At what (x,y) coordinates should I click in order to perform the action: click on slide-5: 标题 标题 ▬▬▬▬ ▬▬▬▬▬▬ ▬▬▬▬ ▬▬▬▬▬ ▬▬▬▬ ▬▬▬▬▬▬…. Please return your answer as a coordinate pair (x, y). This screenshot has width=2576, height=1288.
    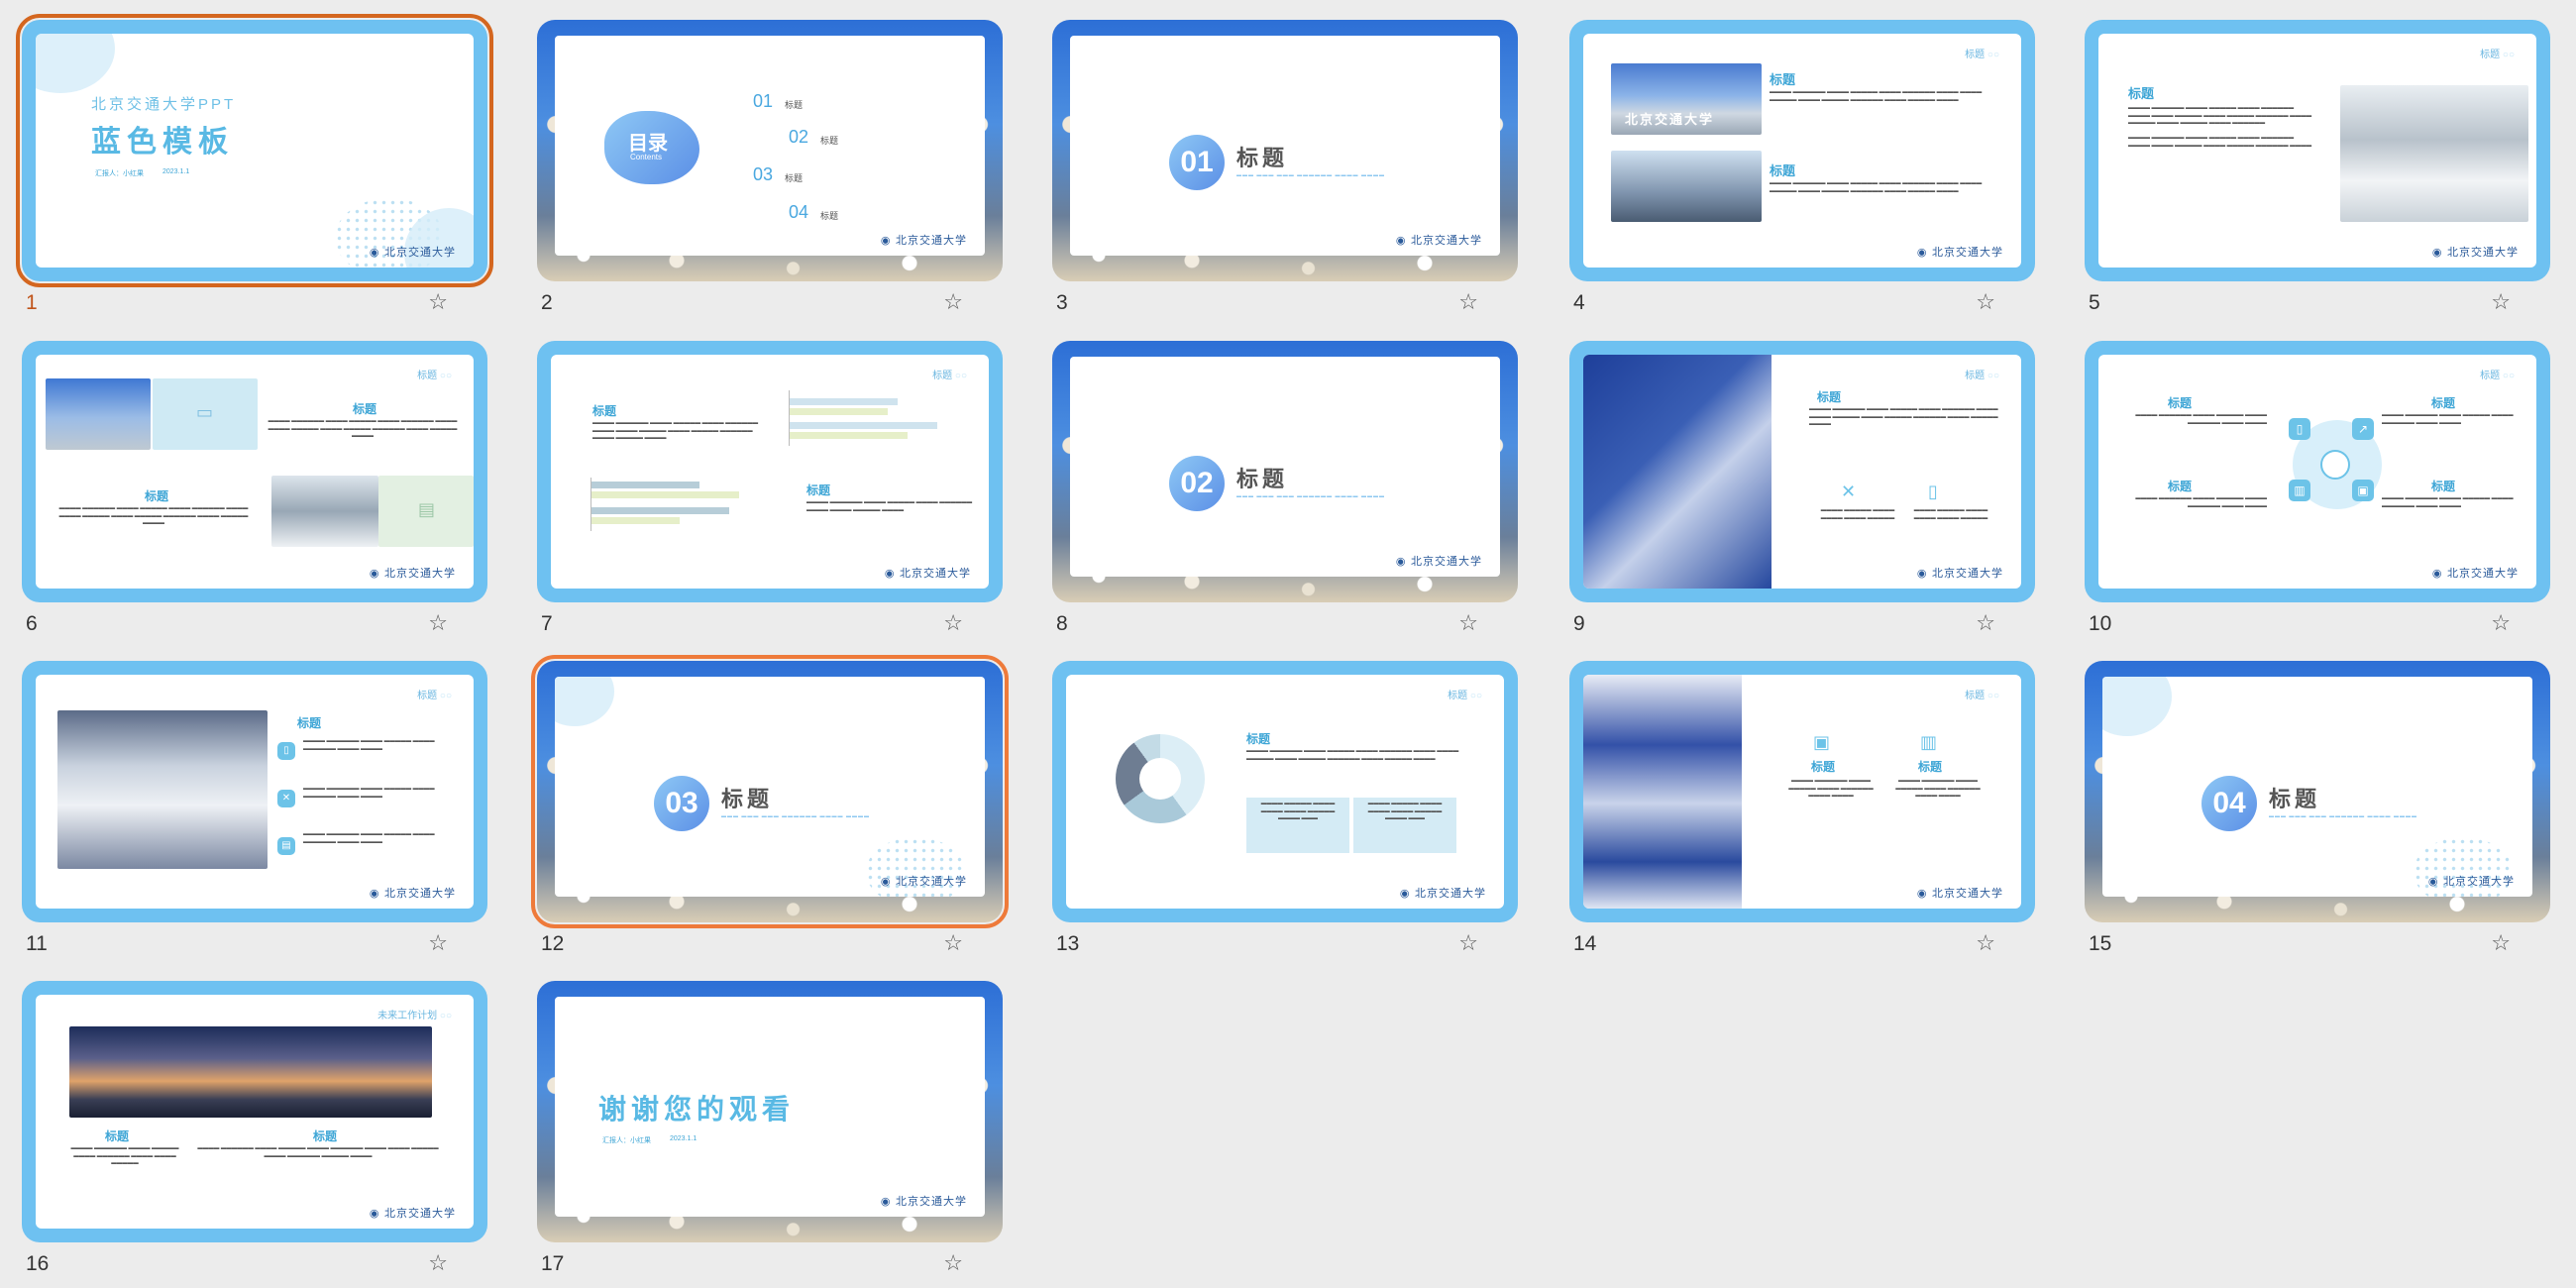
    Looking at the image, I should click on (2317, 151).